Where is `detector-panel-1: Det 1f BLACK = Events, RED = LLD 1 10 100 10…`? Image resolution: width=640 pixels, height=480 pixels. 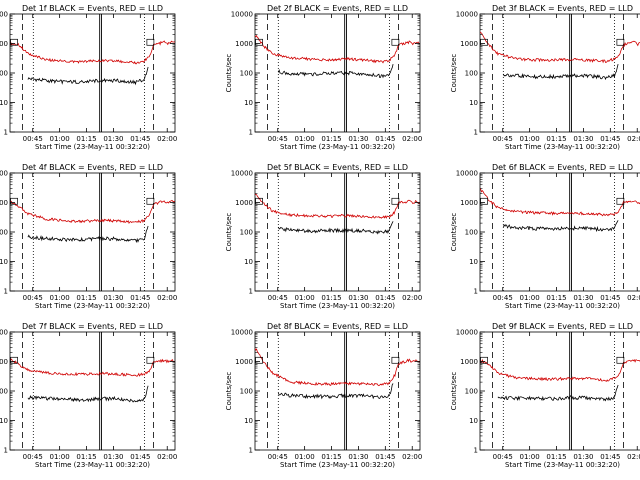 detector-panel-1: Det 1f BLACK = Events, RED = LLD 1 10 100 10… is located at coordinates (88, 77).